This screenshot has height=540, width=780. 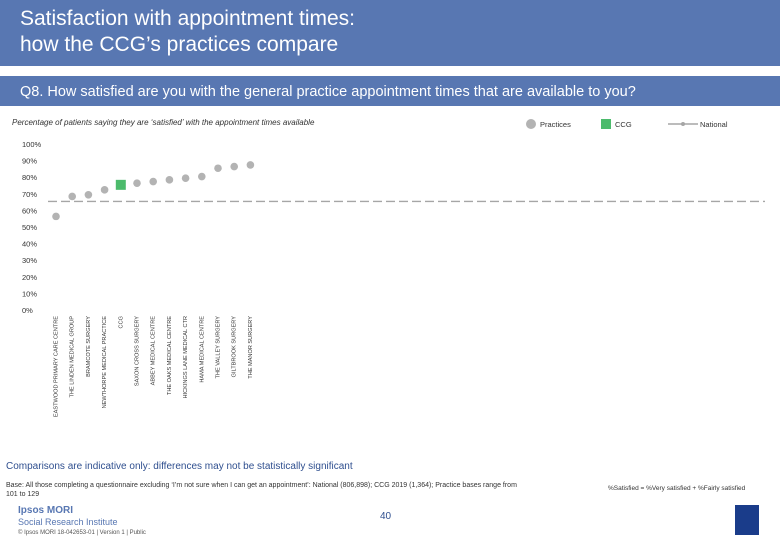 I want to click on y-tick-label: 40%, so click(x=29, y=244).